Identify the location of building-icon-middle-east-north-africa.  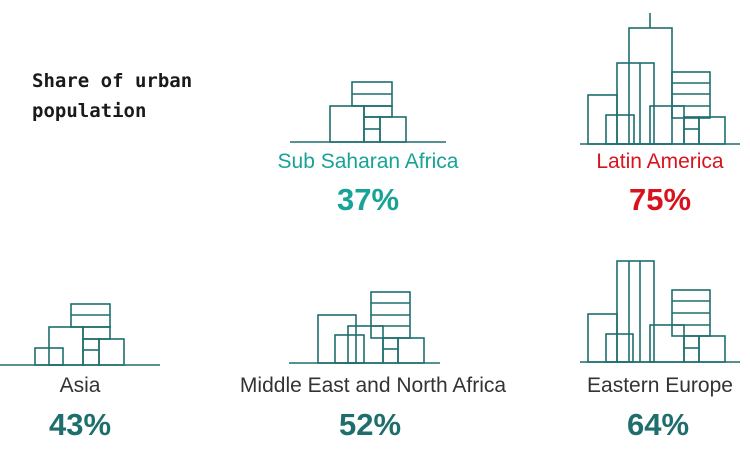
(364, 327).